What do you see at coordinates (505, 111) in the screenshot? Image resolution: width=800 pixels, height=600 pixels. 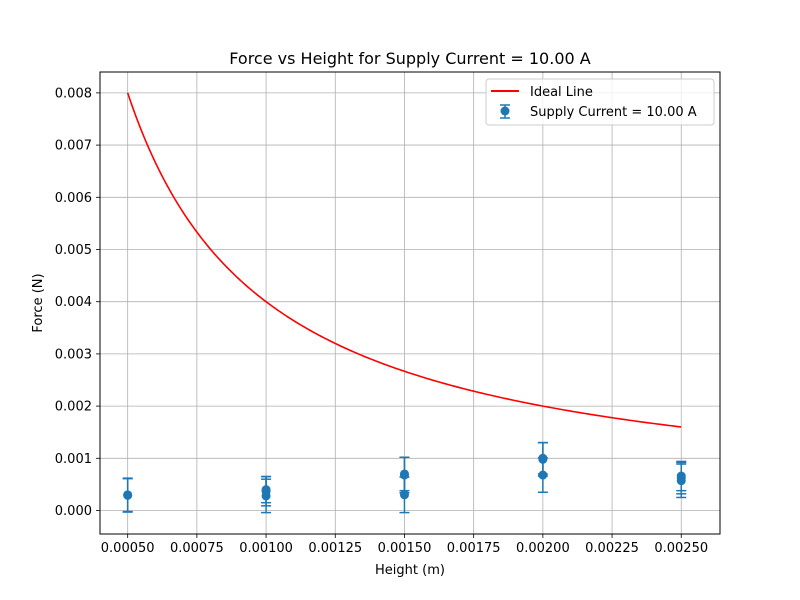 I see `legend-marker` at bounding box center [505, 111].